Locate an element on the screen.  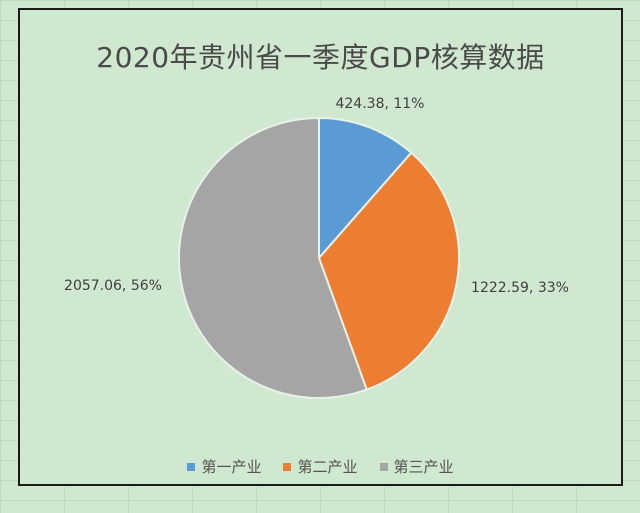
legend-label: 第一产业 is located at coordinates (231, 467).